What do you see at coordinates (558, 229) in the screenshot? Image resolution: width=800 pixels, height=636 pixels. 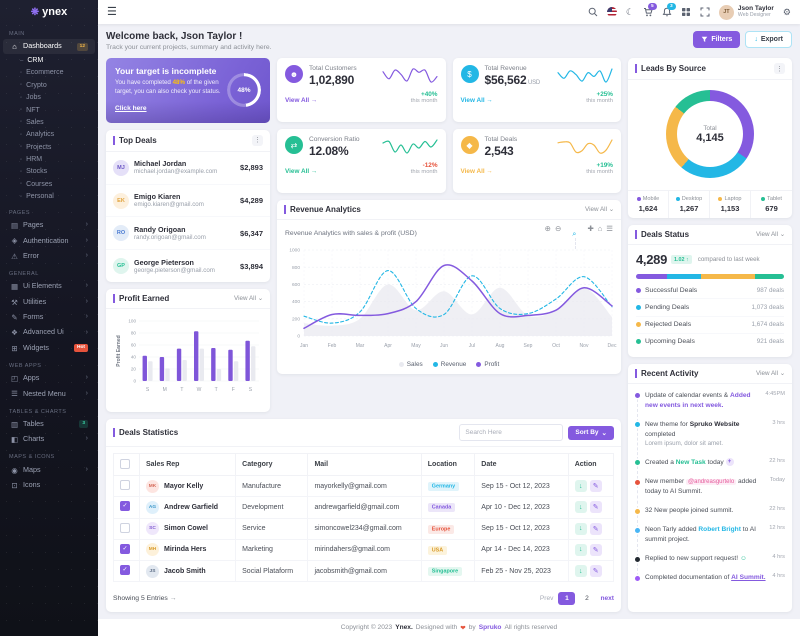 I see `zoom-out-icon: ⊖` at bounding box center [558, 229].